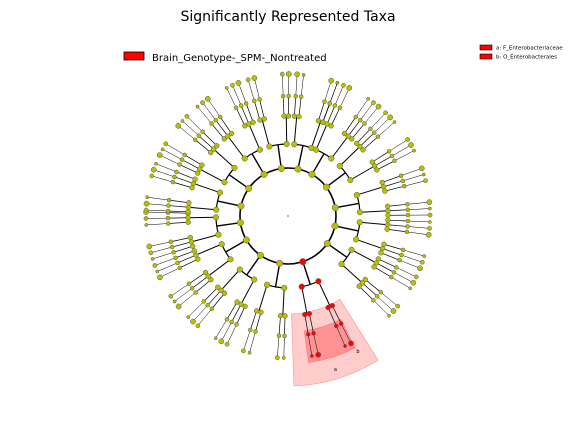  What do you see at coordinates (486, 56) in the screenshot?
I see `clade-legend-swatch-b` at bounding box center [486, 56].